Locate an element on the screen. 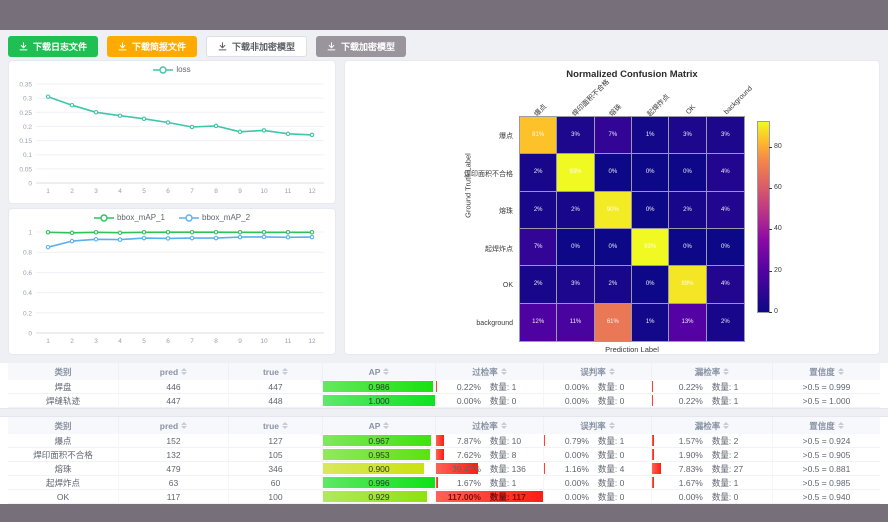 The width and height of the screenshot is (888, 522). misjudge-rate-value: 0.00% is located at coordinates (576, 454).